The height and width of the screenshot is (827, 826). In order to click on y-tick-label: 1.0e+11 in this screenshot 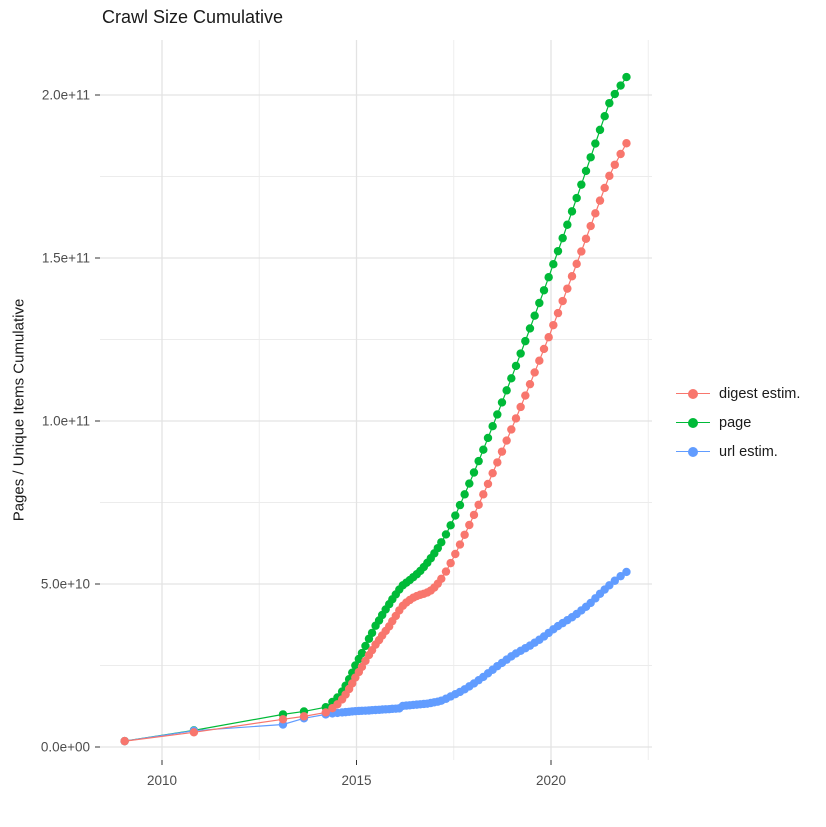, I will do `click(66, 421)`.